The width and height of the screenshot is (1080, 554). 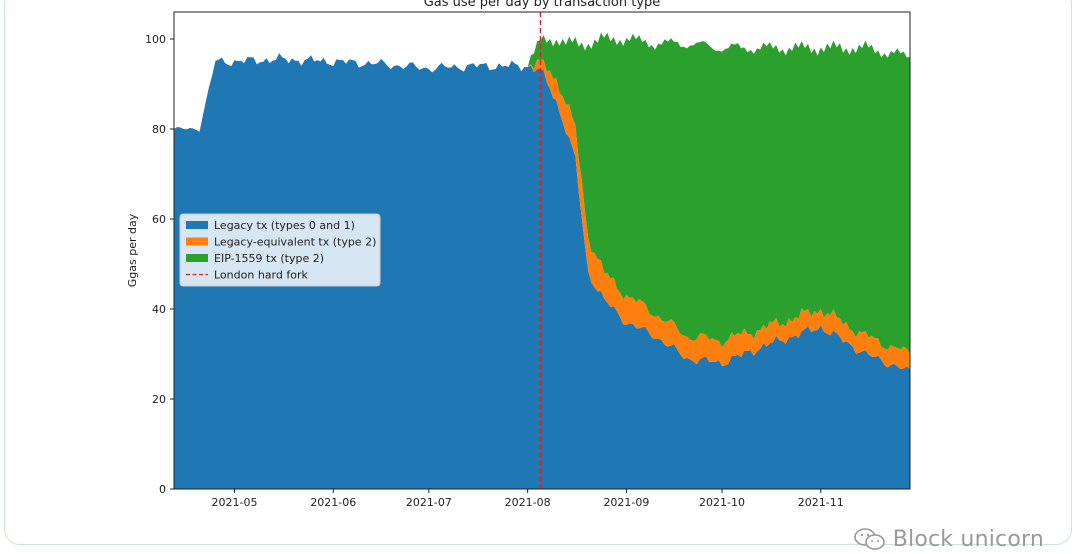 I want to click on legend-box, so click(x=280, y=250).